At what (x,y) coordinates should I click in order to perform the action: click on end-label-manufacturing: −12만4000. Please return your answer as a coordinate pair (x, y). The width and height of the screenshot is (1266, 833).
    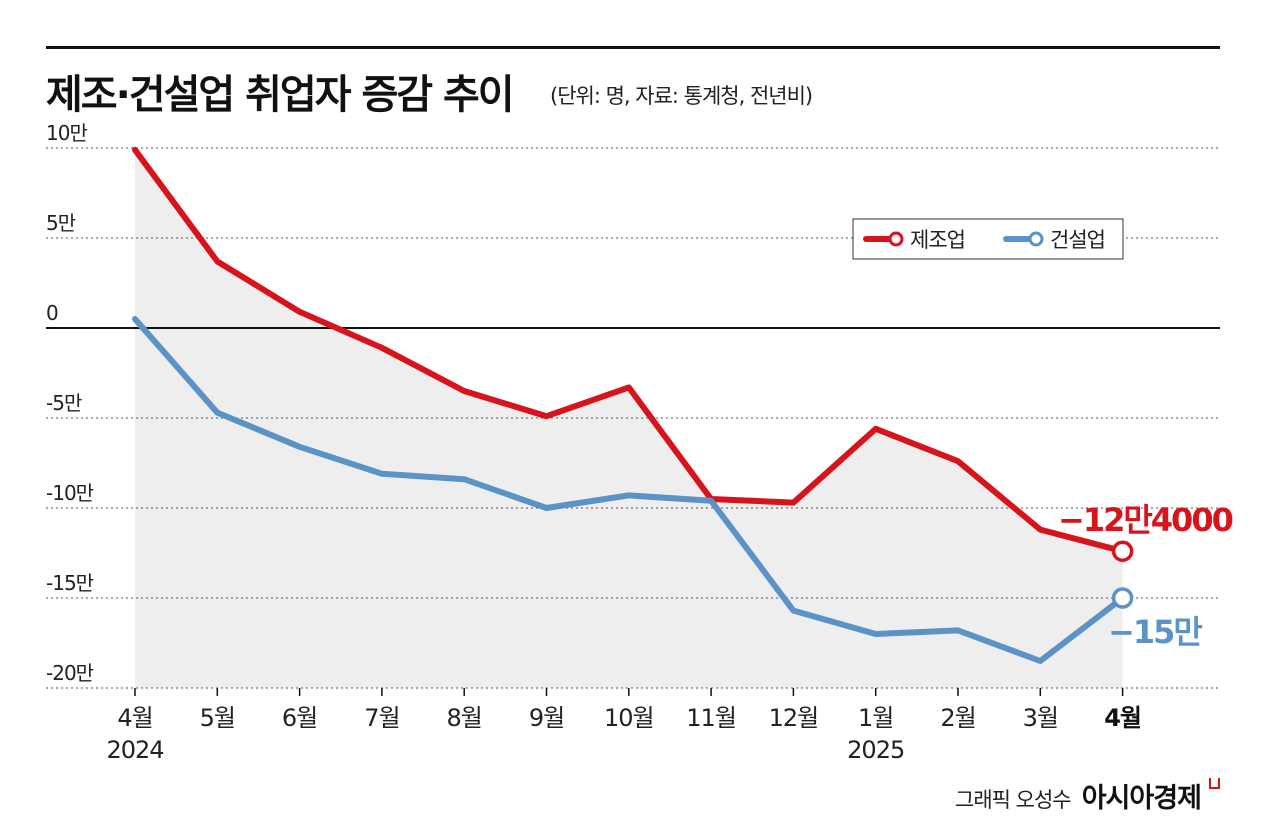
    Looking at the image, I should click on (1145, 520).